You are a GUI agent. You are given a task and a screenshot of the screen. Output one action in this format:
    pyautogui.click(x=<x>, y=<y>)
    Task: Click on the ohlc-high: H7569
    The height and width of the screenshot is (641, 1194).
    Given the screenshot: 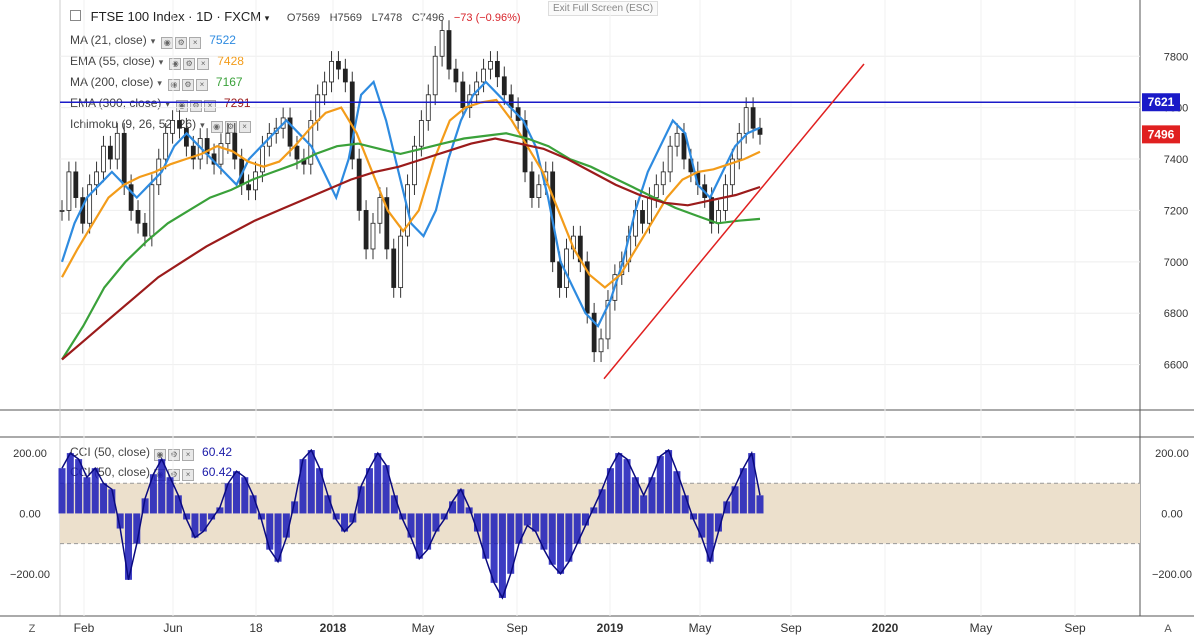 What is the action you would take?
    pyautogui.click(x=345, y=18)
    